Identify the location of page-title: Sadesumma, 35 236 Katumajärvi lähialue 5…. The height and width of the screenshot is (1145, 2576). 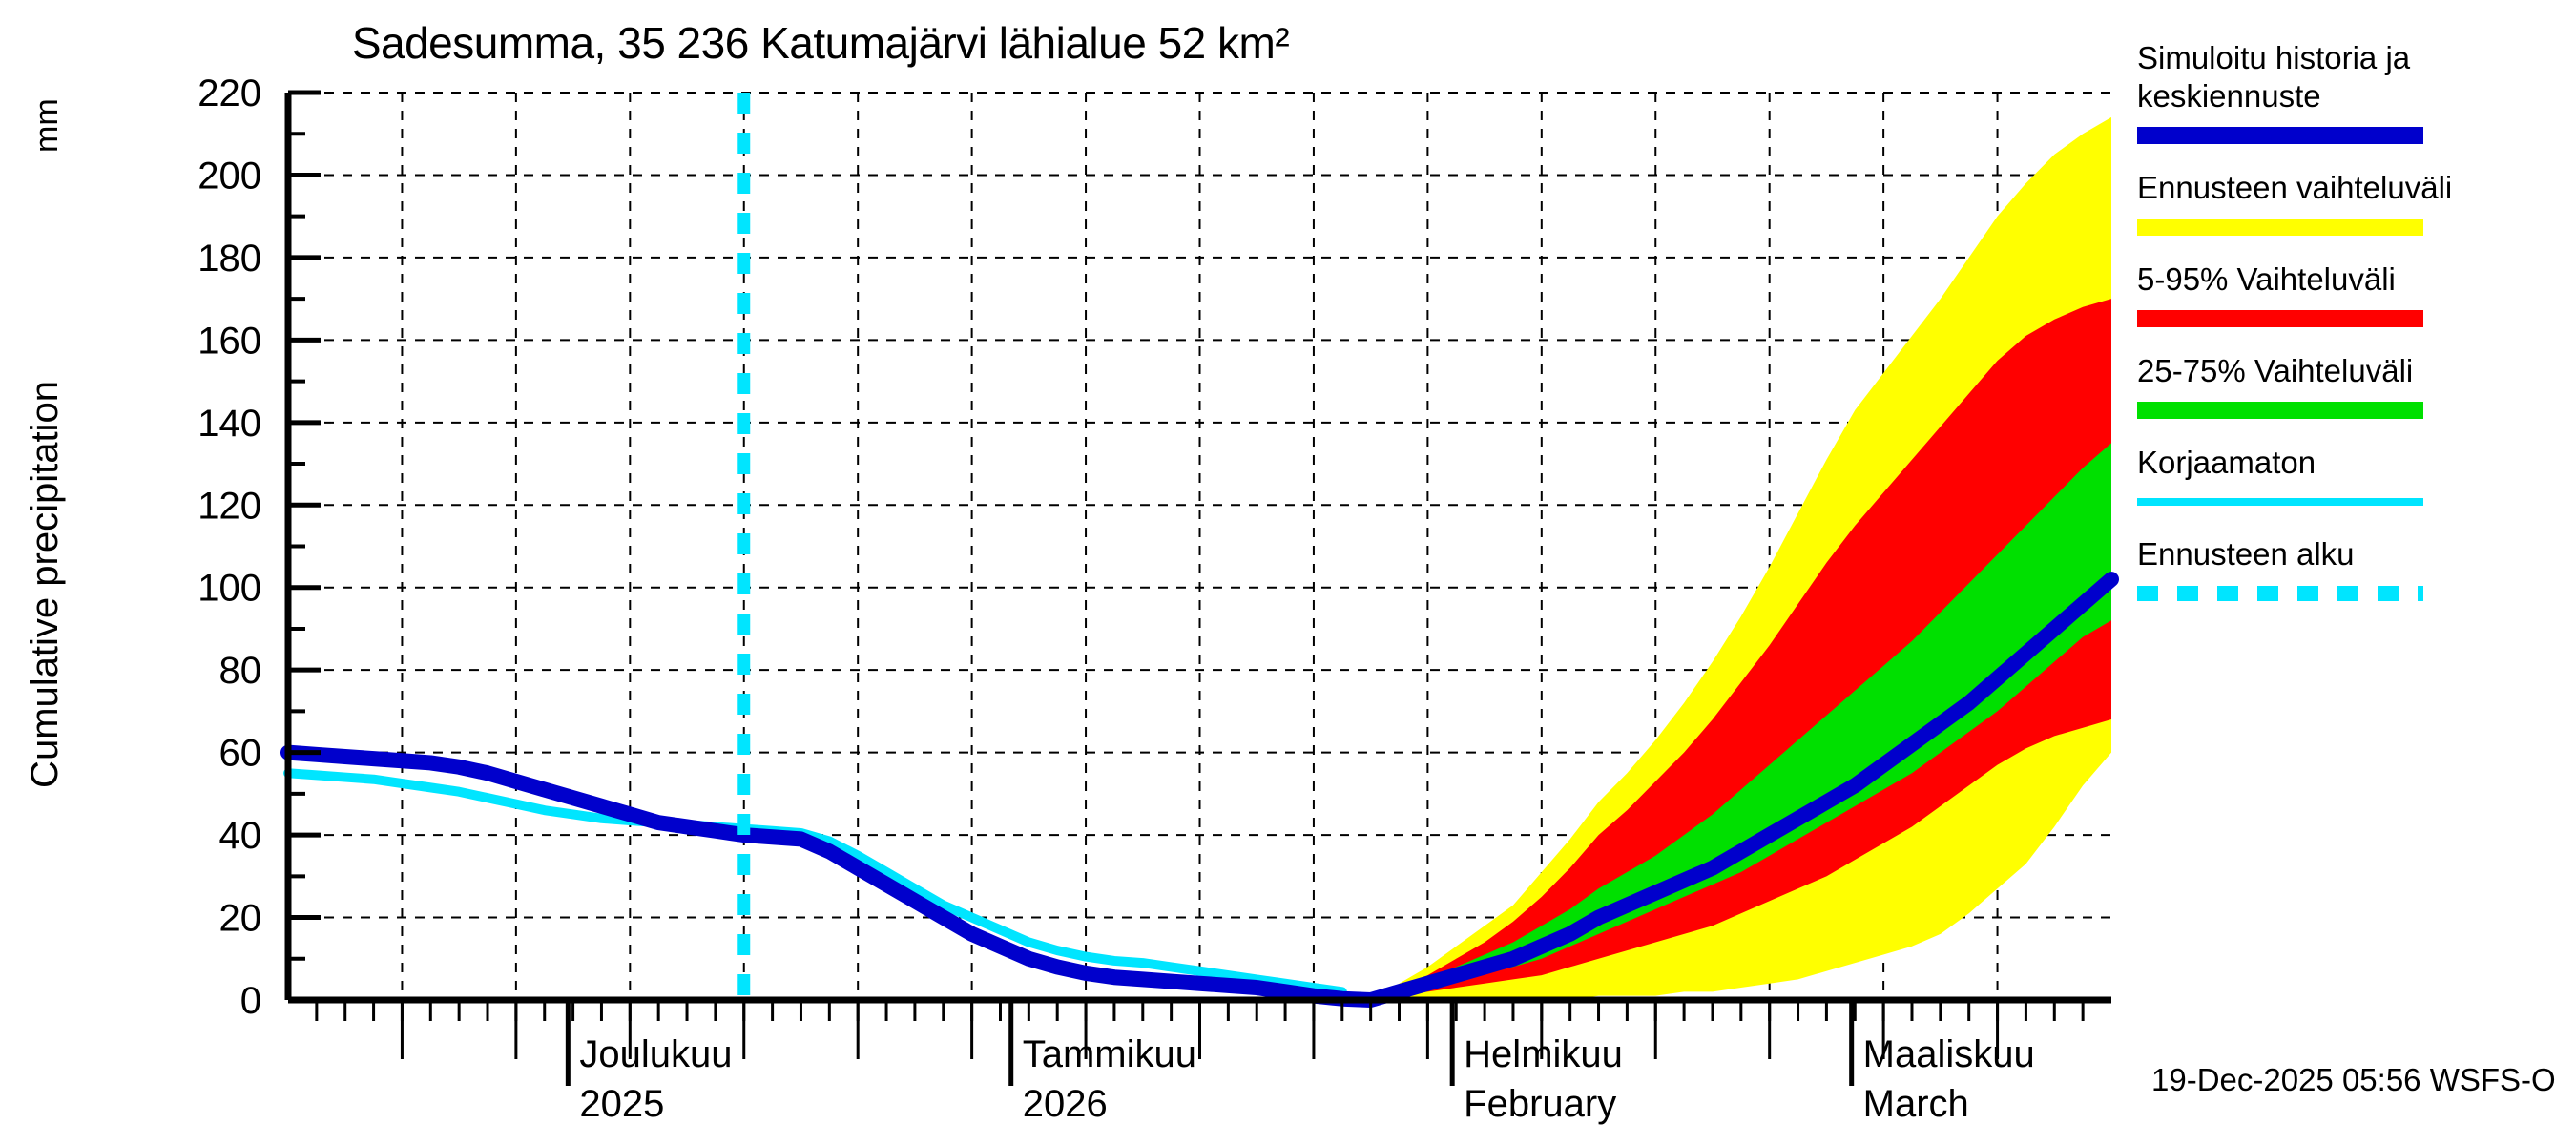
(820, 43).